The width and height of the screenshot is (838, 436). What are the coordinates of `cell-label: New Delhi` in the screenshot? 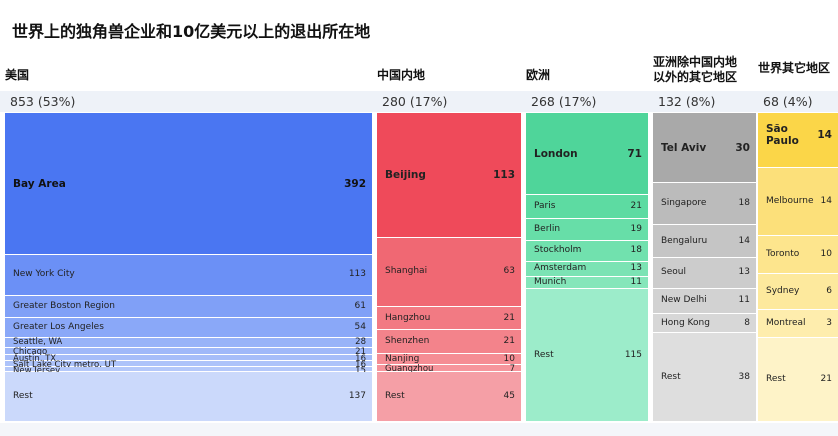 It's located at (684, 300).